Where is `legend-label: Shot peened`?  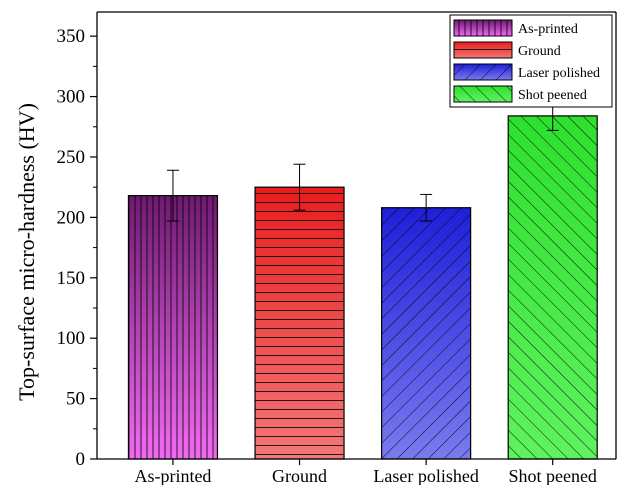
legend-label: Shot peened is located at coordinates (552, 95).